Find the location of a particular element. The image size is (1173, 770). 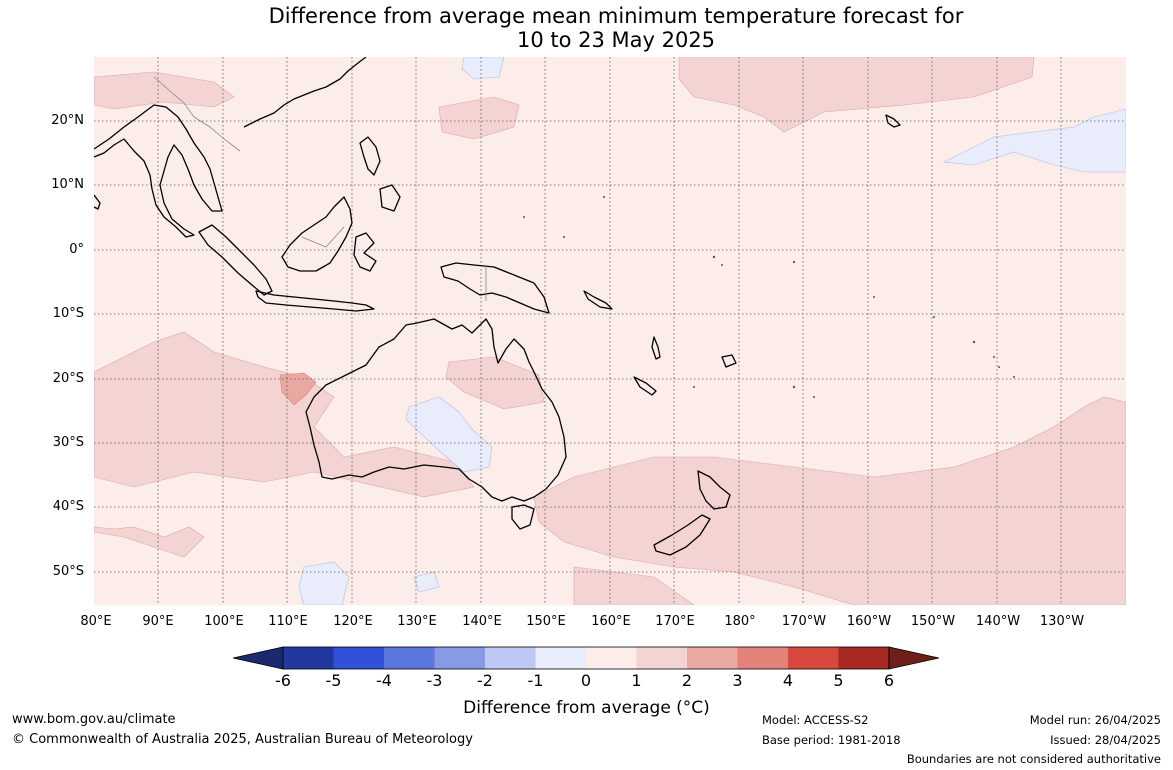

colorbar-outline is located at coordinates (586, 658).